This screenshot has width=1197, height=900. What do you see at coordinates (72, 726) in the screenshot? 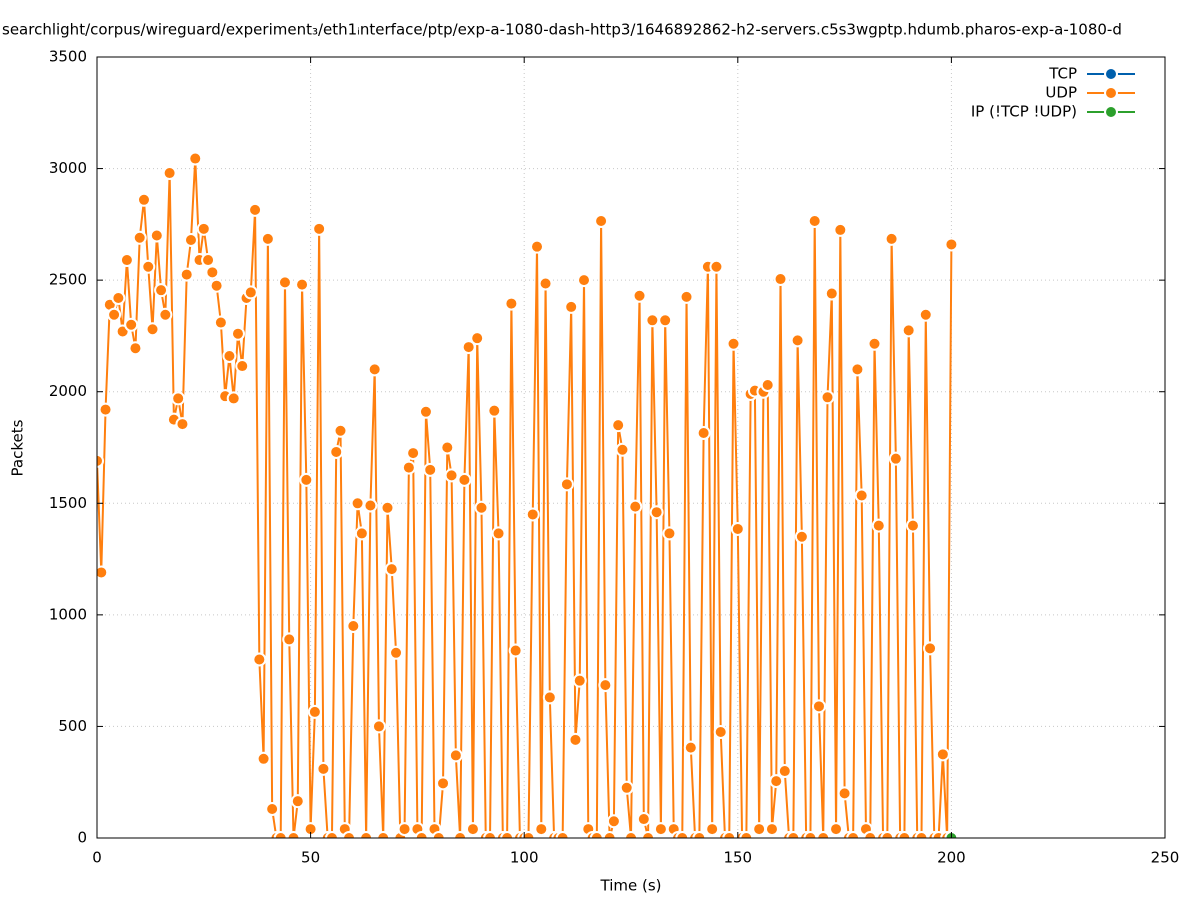
I see `y-tick-label: 500` at bounding box center [72, 726].